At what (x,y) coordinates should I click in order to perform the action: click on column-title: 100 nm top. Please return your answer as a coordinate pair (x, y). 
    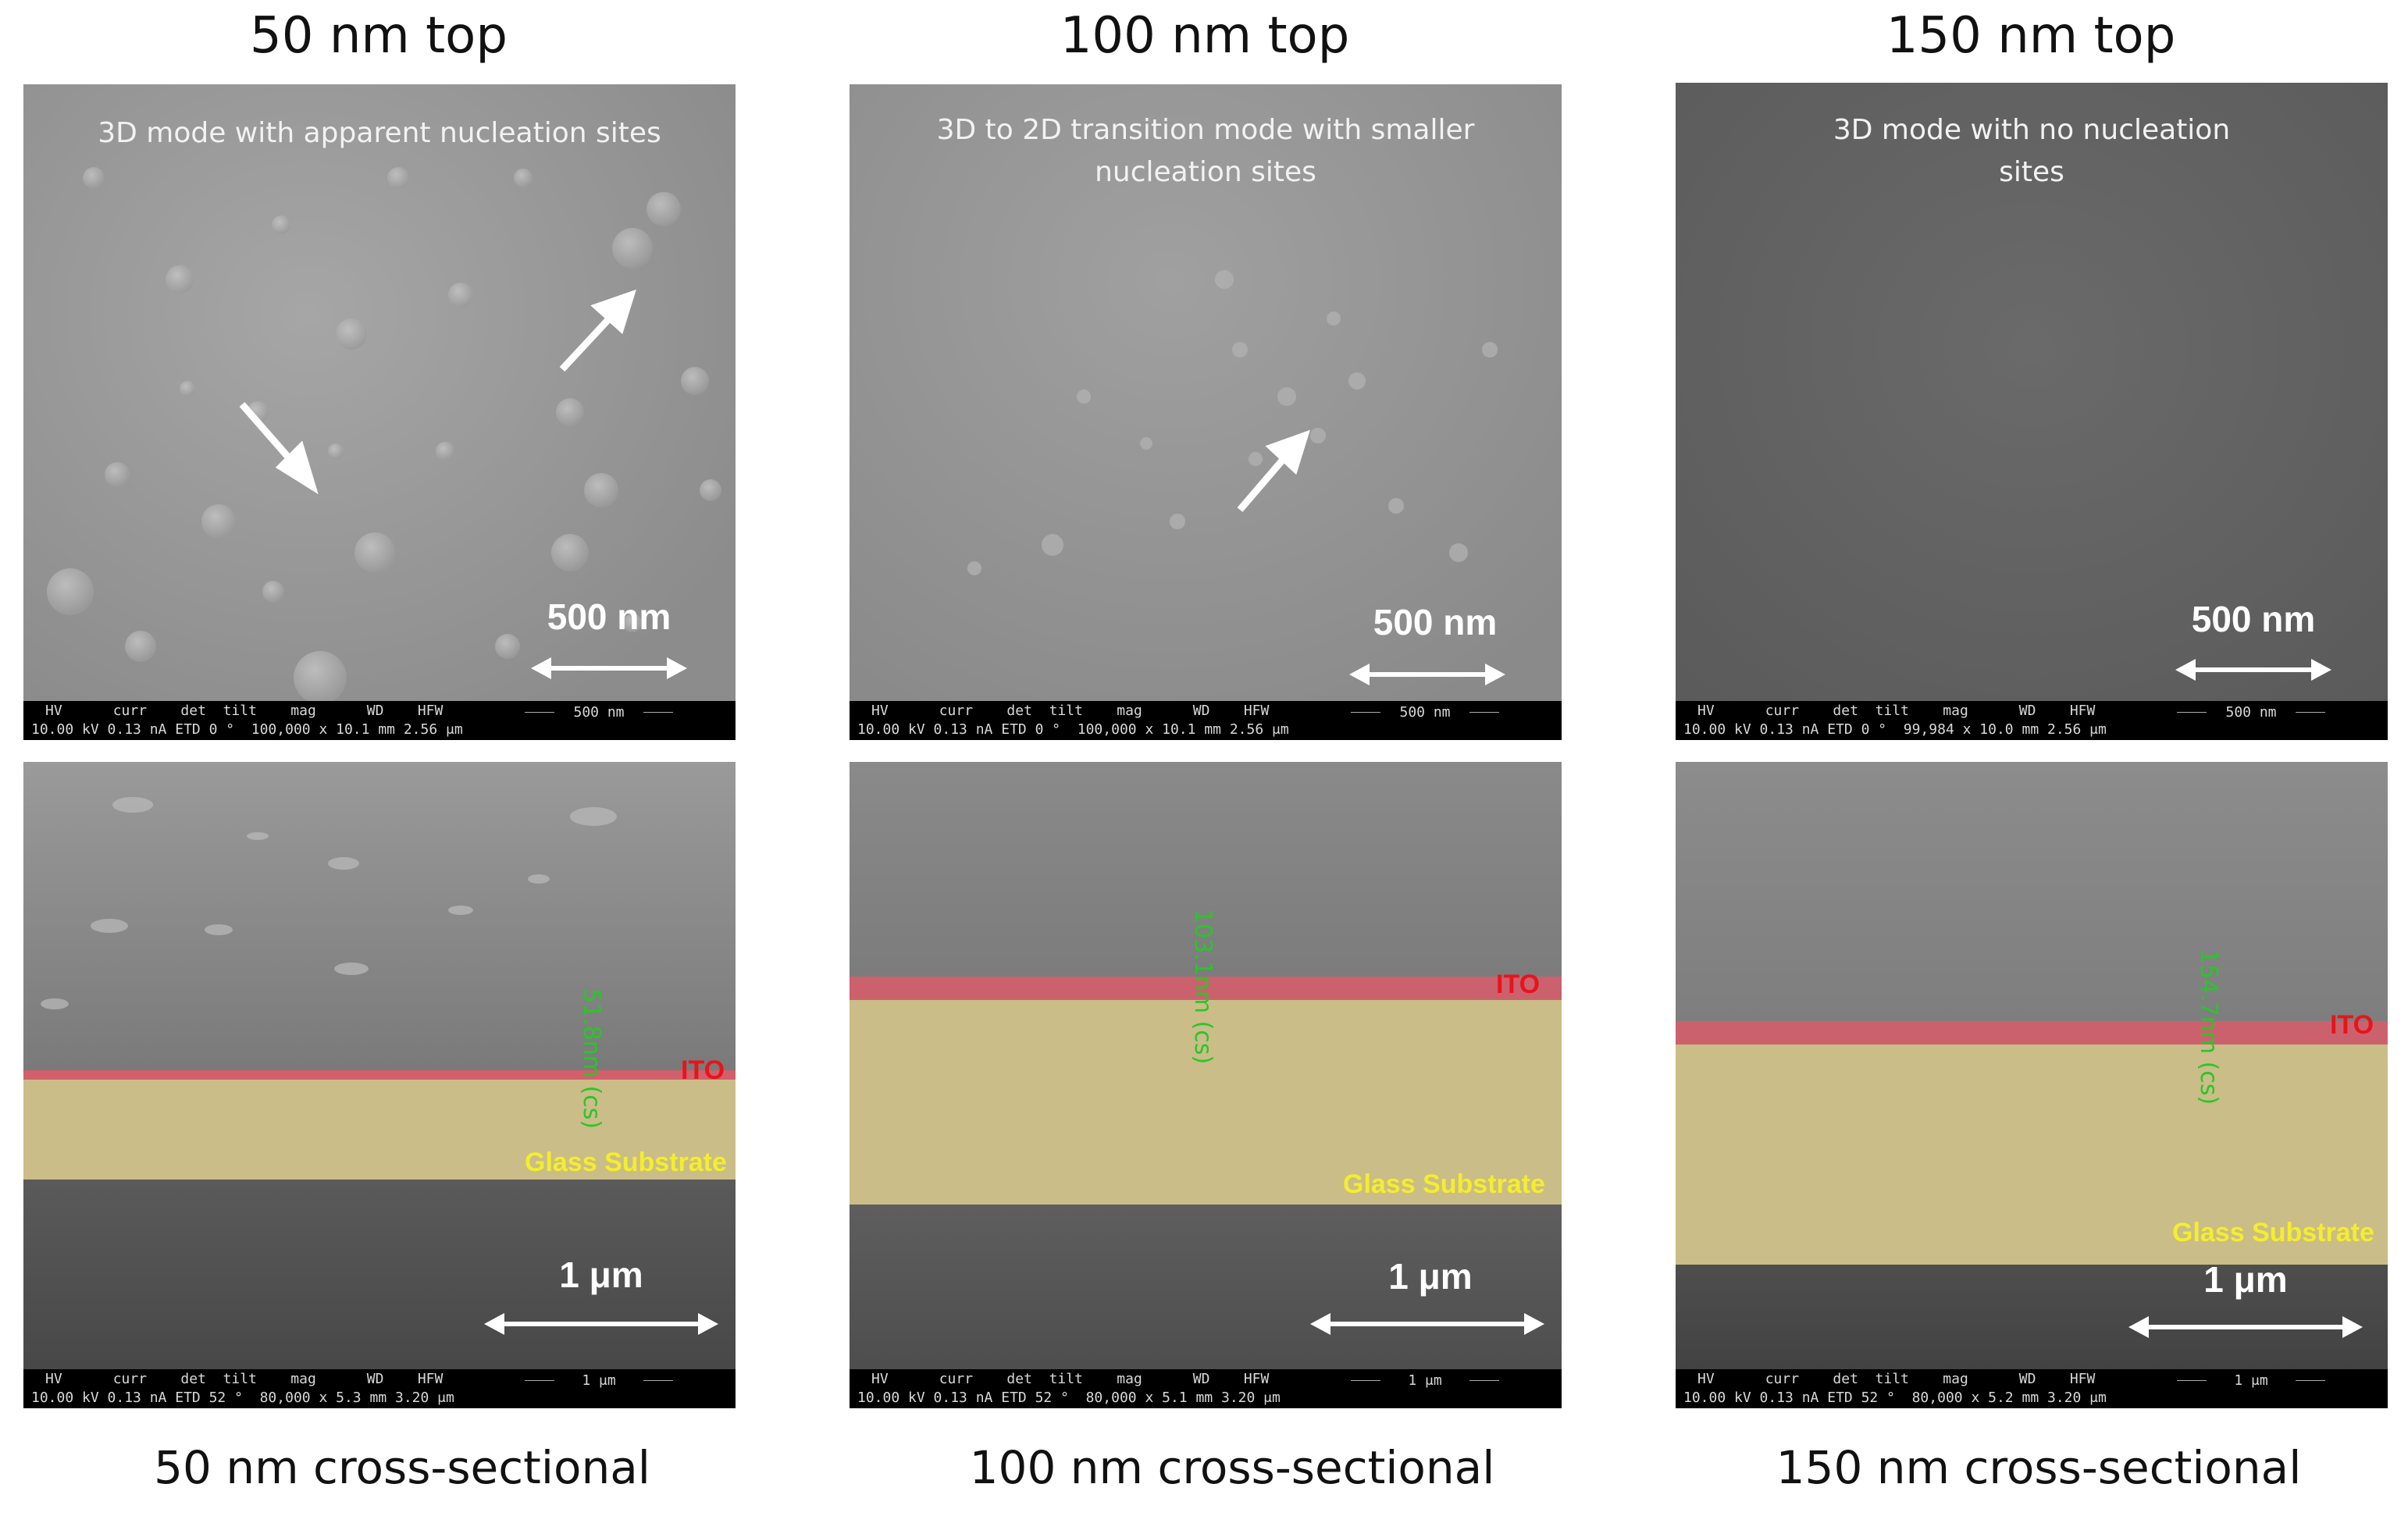
    Looking at the image, I should click on (1205, 36).